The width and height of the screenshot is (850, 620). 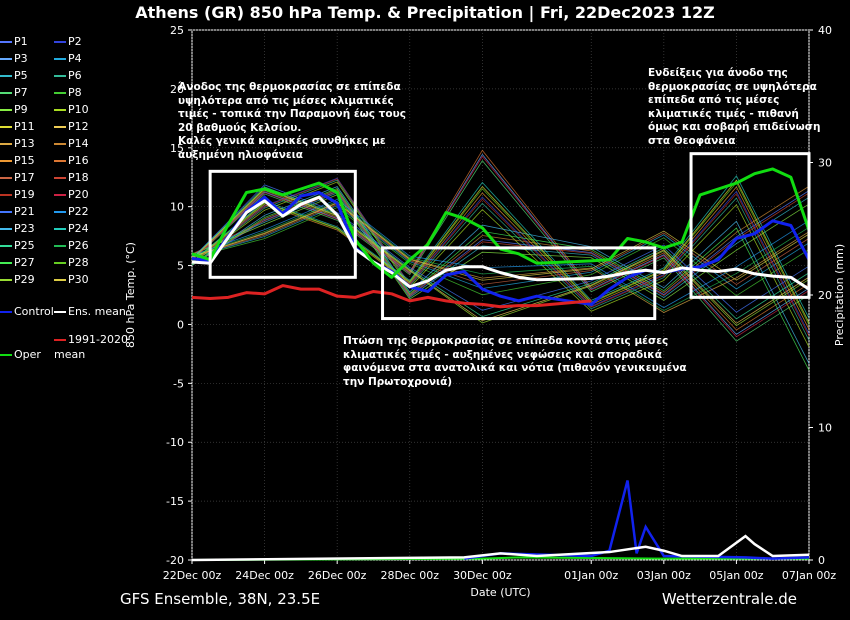 What do you see at coordinates (177, 148) in the screenshot?
I see `y-tick-label: 15` at bounding box center [177, 148].